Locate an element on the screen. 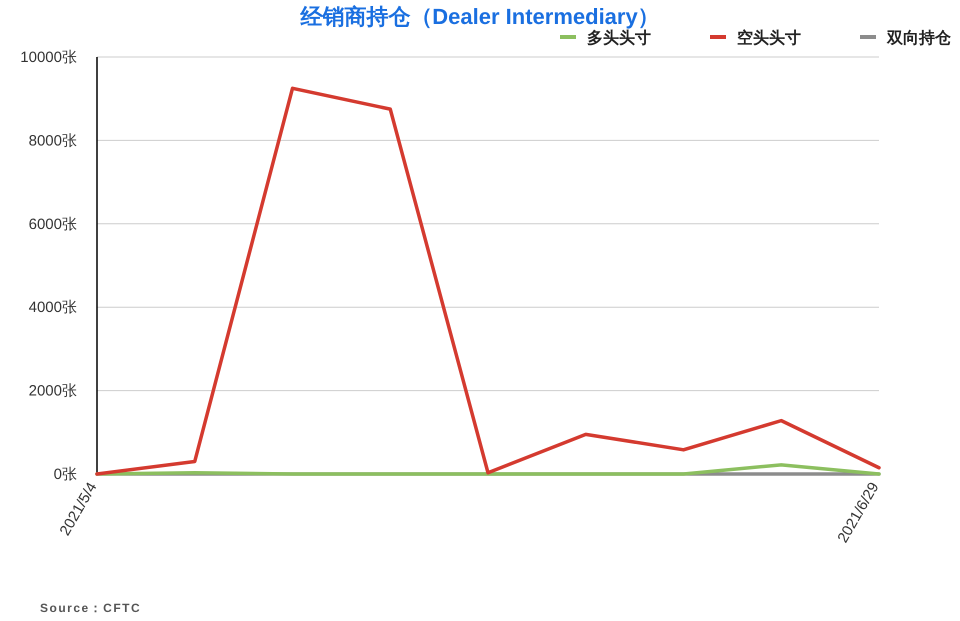 The height and width of the screenshot is (621, 960). legend-label: 空头头寸 is located at coordinates (769, 38).